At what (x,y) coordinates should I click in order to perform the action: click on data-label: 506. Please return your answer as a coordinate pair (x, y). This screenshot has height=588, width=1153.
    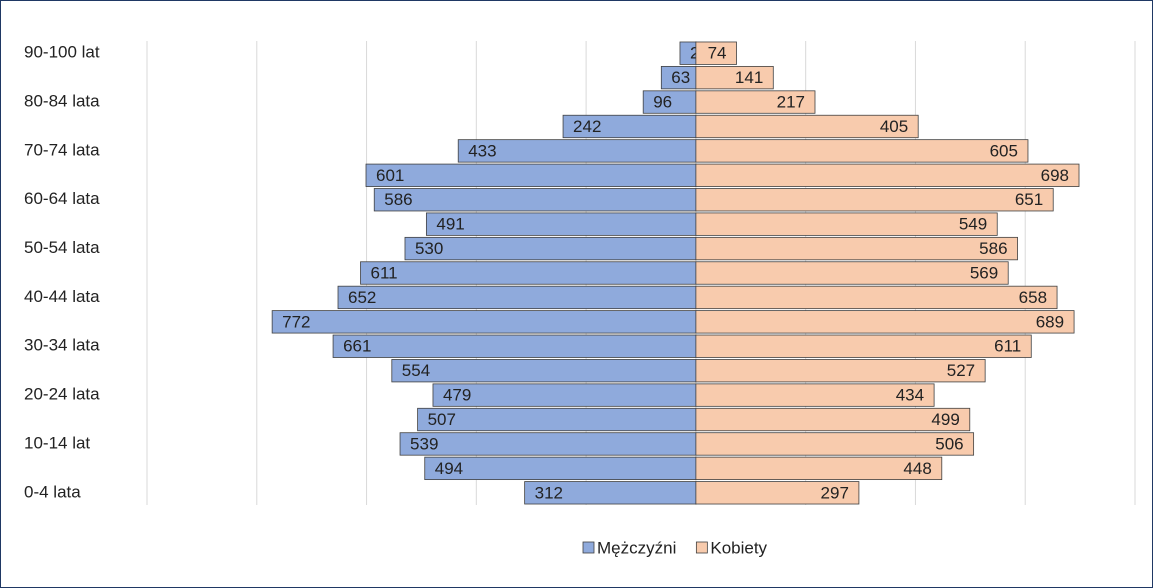
    Looking at the image, I should click on (949, 443).